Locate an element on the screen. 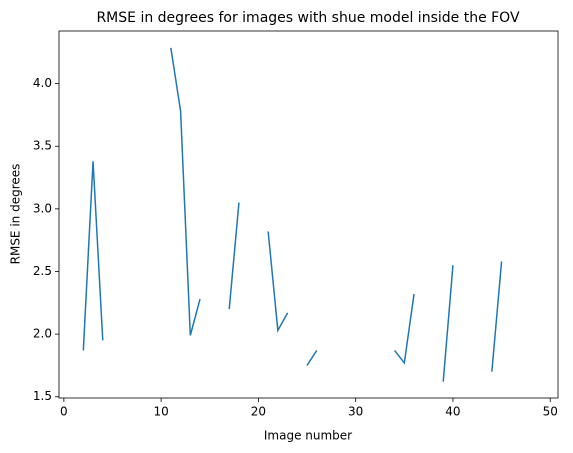 The image size is (573, 453). y-tick-label: 2.0 is located at coordinates (42, 334).